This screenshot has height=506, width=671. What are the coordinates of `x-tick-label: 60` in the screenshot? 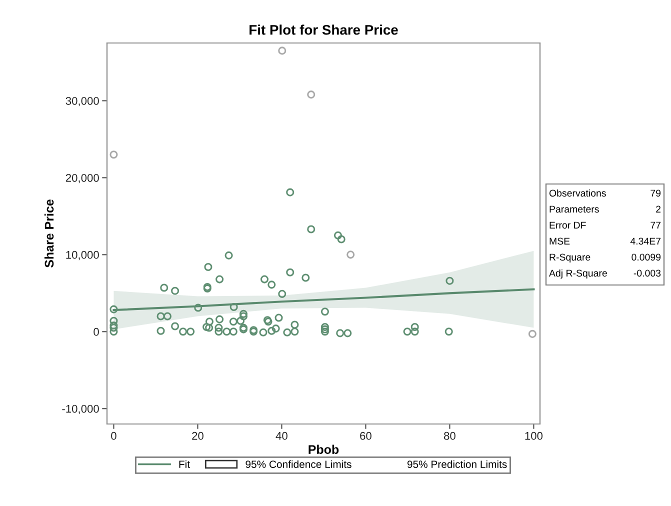 It's located at (366, 436).